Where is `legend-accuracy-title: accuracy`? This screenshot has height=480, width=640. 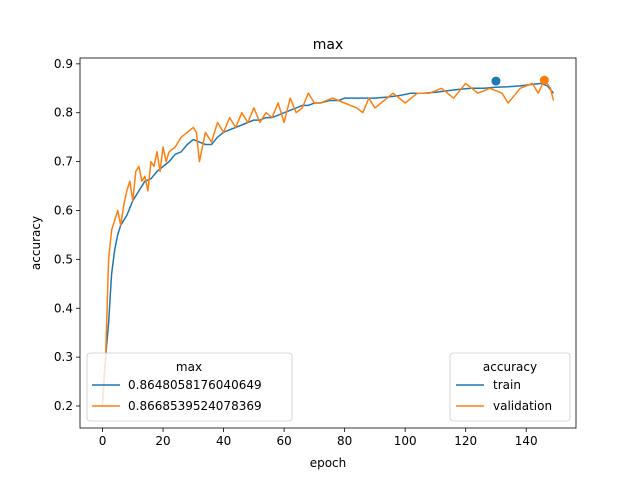 legend-accuracy-title: accuracy is located at coordinates (510, 367).